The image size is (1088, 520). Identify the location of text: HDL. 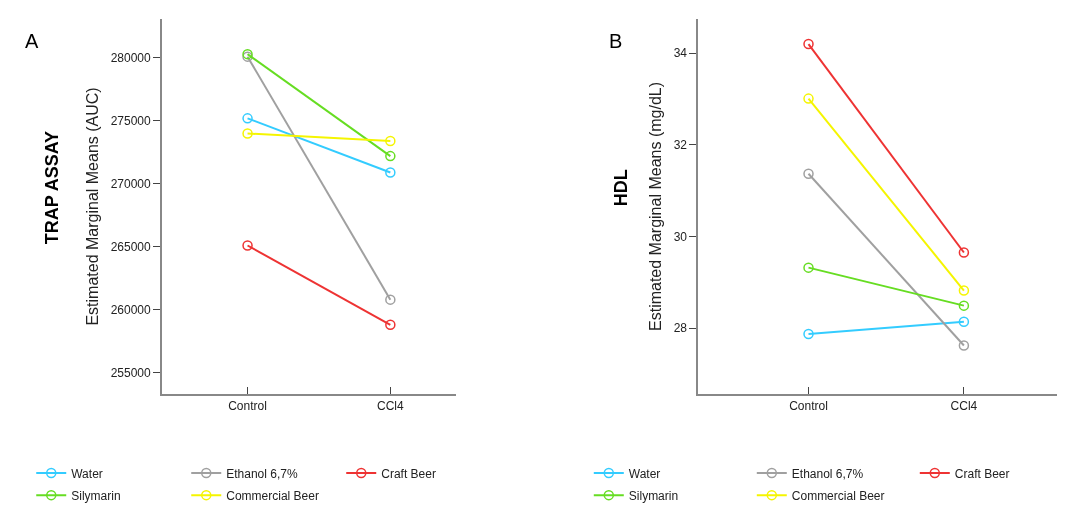
(621, 188).